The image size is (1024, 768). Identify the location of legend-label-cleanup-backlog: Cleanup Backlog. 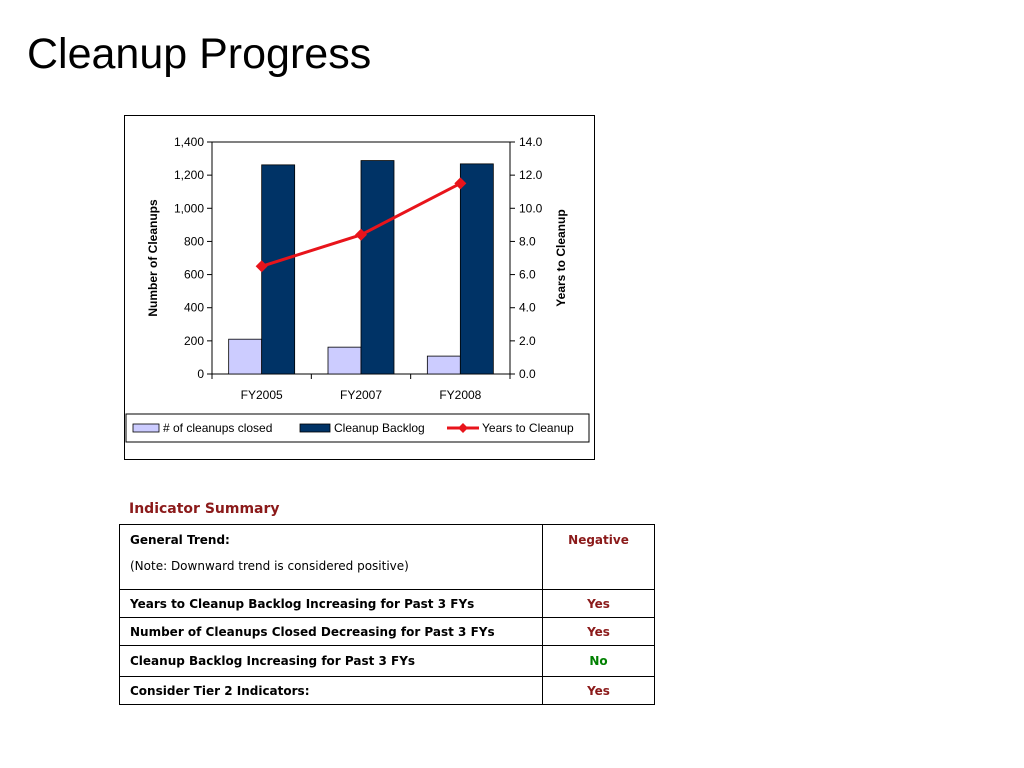
(379, 428).